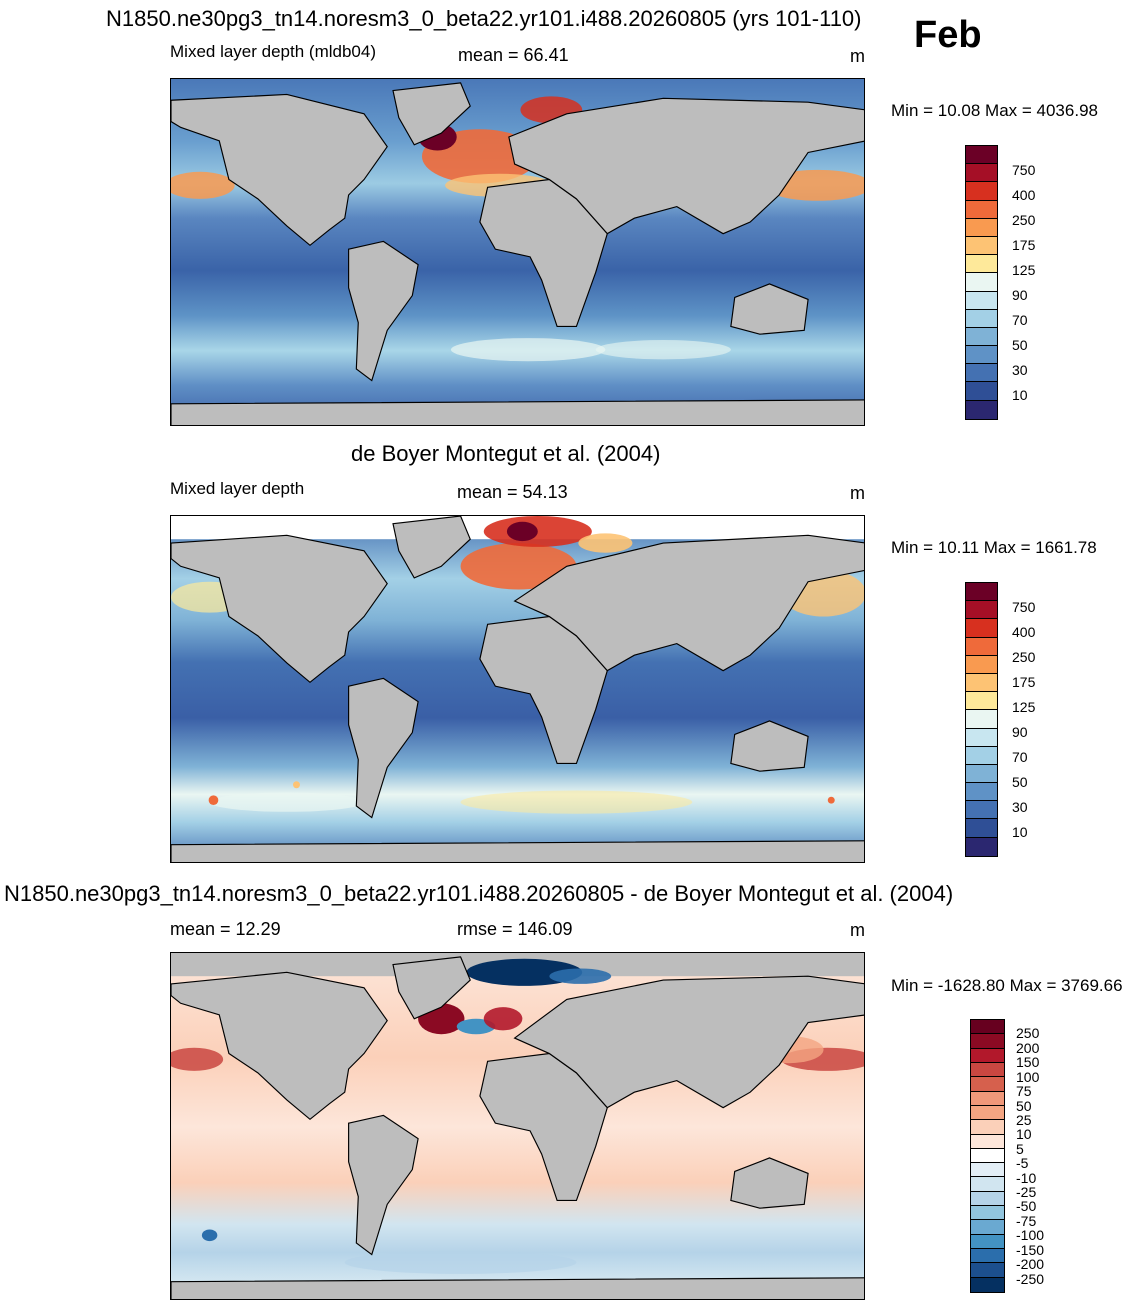  Describe the element at coordinates (1030, 1264) in the screenshot. I see `colorbar-tick-label: -200` at that location.